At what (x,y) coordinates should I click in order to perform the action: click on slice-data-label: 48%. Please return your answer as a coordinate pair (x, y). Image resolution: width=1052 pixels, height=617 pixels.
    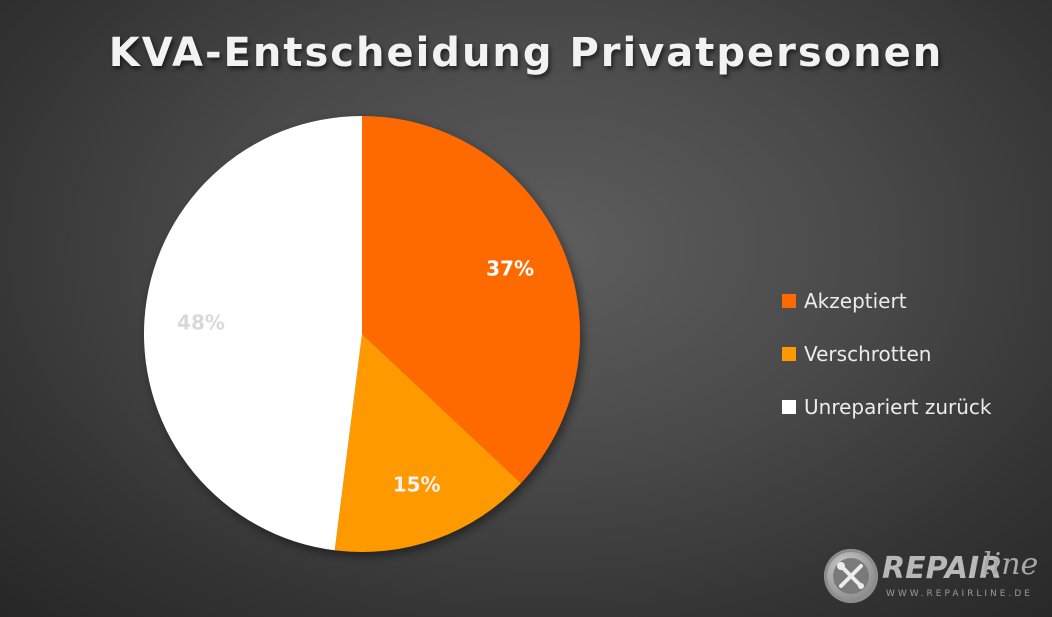
    Looking at the image, I should click on (201, 322).